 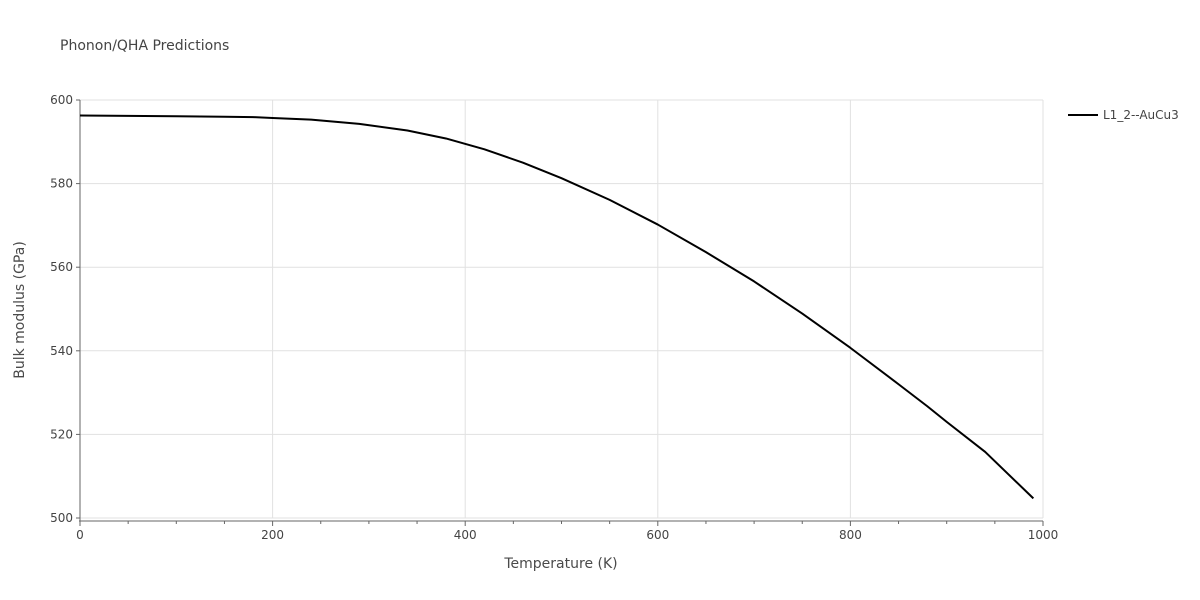 What do you see at coordinates (465, 535) in the screenshot?
I see `x-tick-label: 400` at bounding box center [465, 535].